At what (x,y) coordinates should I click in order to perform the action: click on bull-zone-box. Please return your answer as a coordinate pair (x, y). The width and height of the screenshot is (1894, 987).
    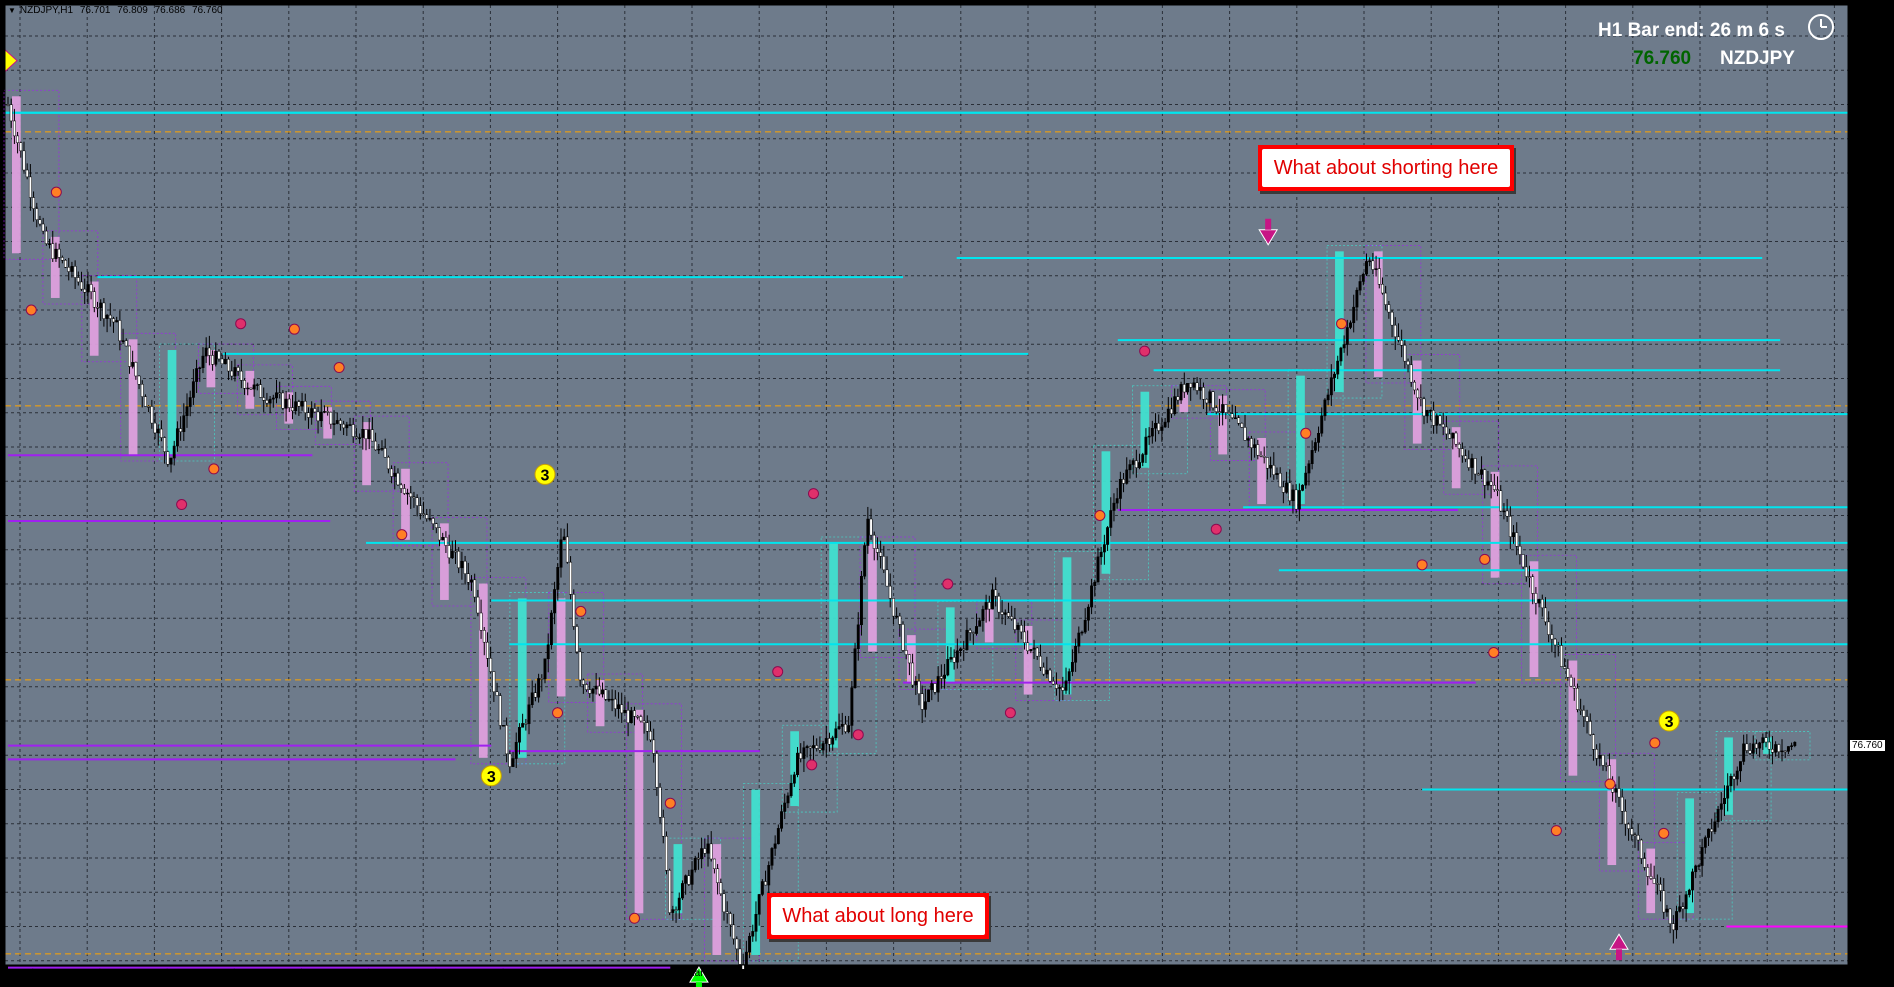
    Looking at the image, I should click on (522, 678).